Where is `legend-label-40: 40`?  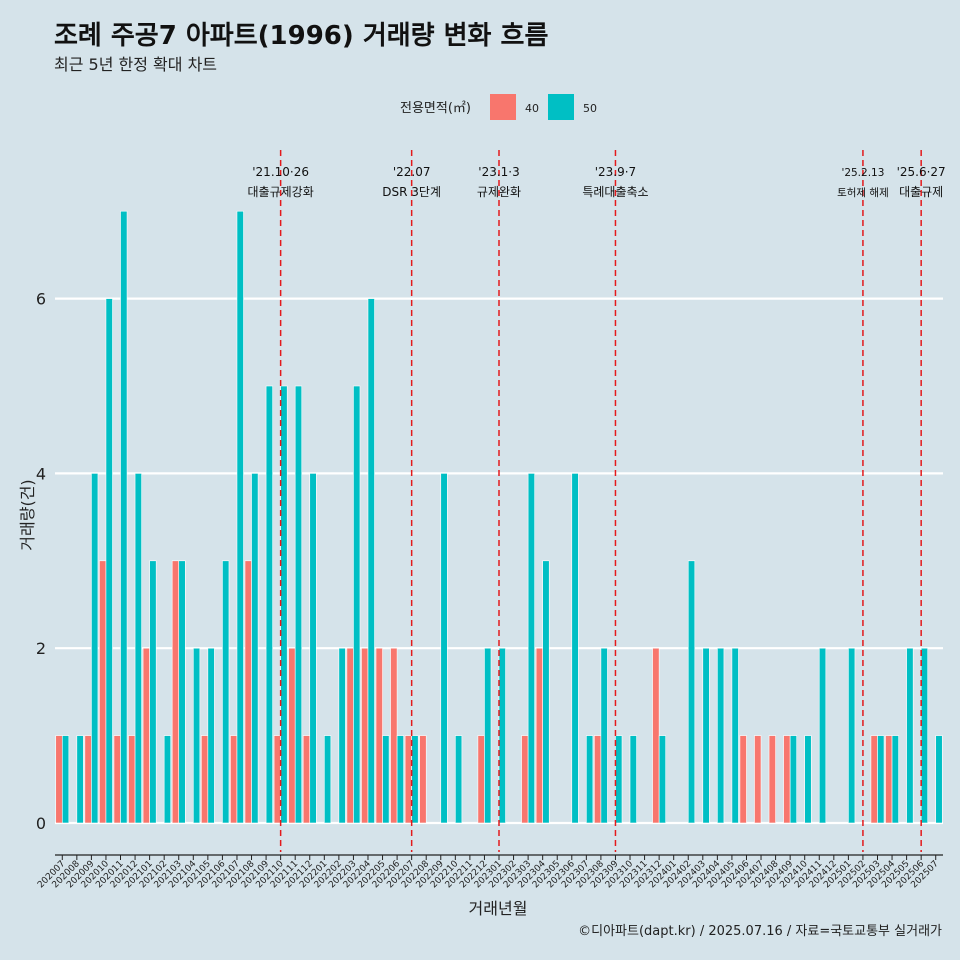
legend-label-40: 40 is located at coordinates (532, 108).